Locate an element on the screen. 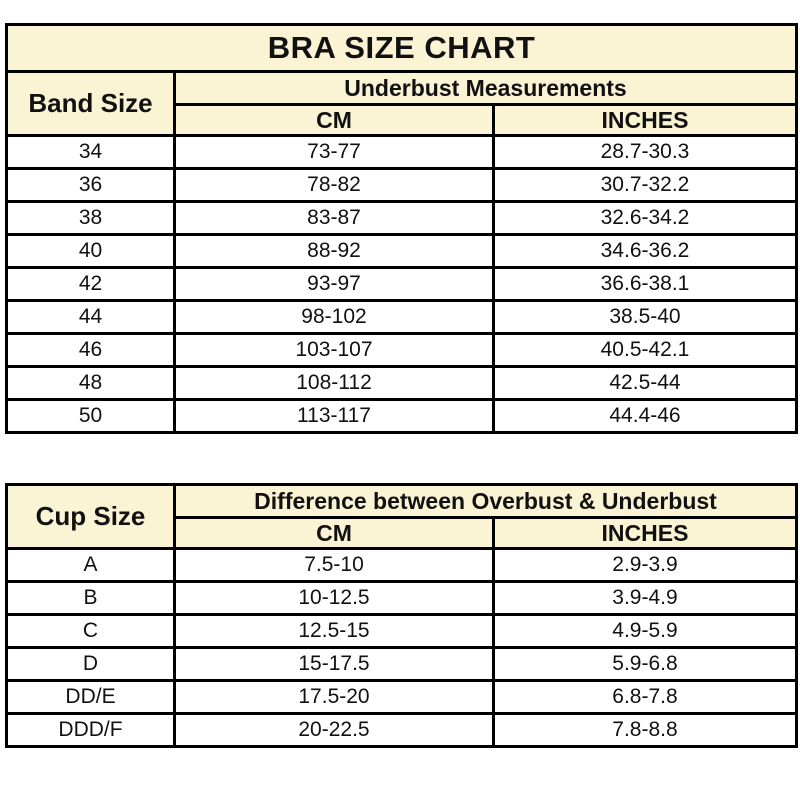  band-table-column-header-row: CM INCHES is located at coordinates (402, 120).